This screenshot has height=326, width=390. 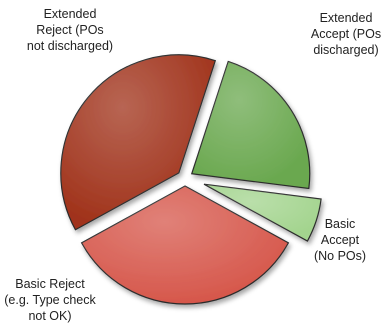 I want to click on slice-label-line: (e.g. Type check, so click(x=50, y=300).